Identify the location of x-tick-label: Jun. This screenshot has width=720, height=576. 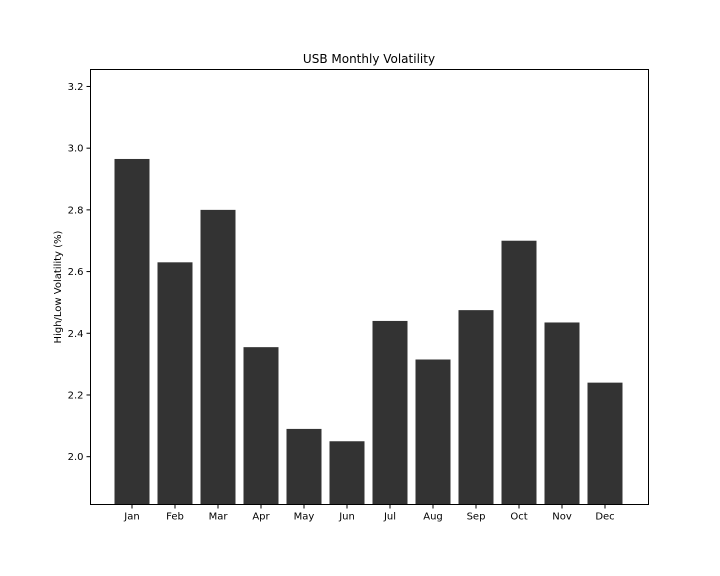
(346, 517).